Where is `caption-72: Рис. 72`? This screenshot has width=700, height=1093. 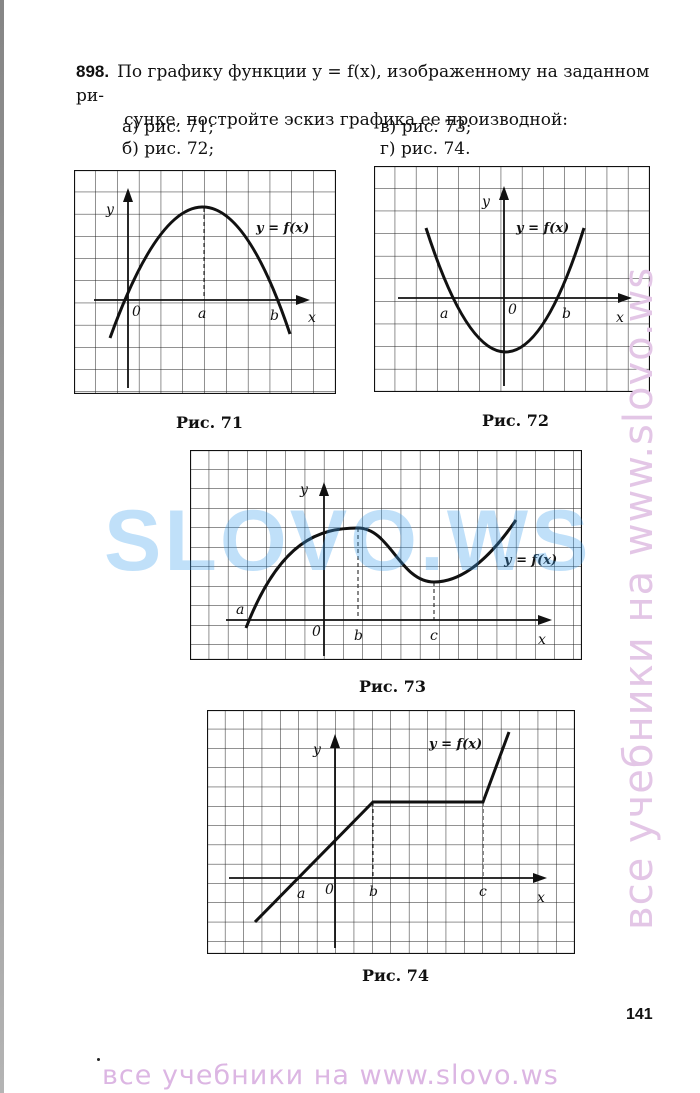
caption-72: Рис. 72 is located at coordinates (516, 420).